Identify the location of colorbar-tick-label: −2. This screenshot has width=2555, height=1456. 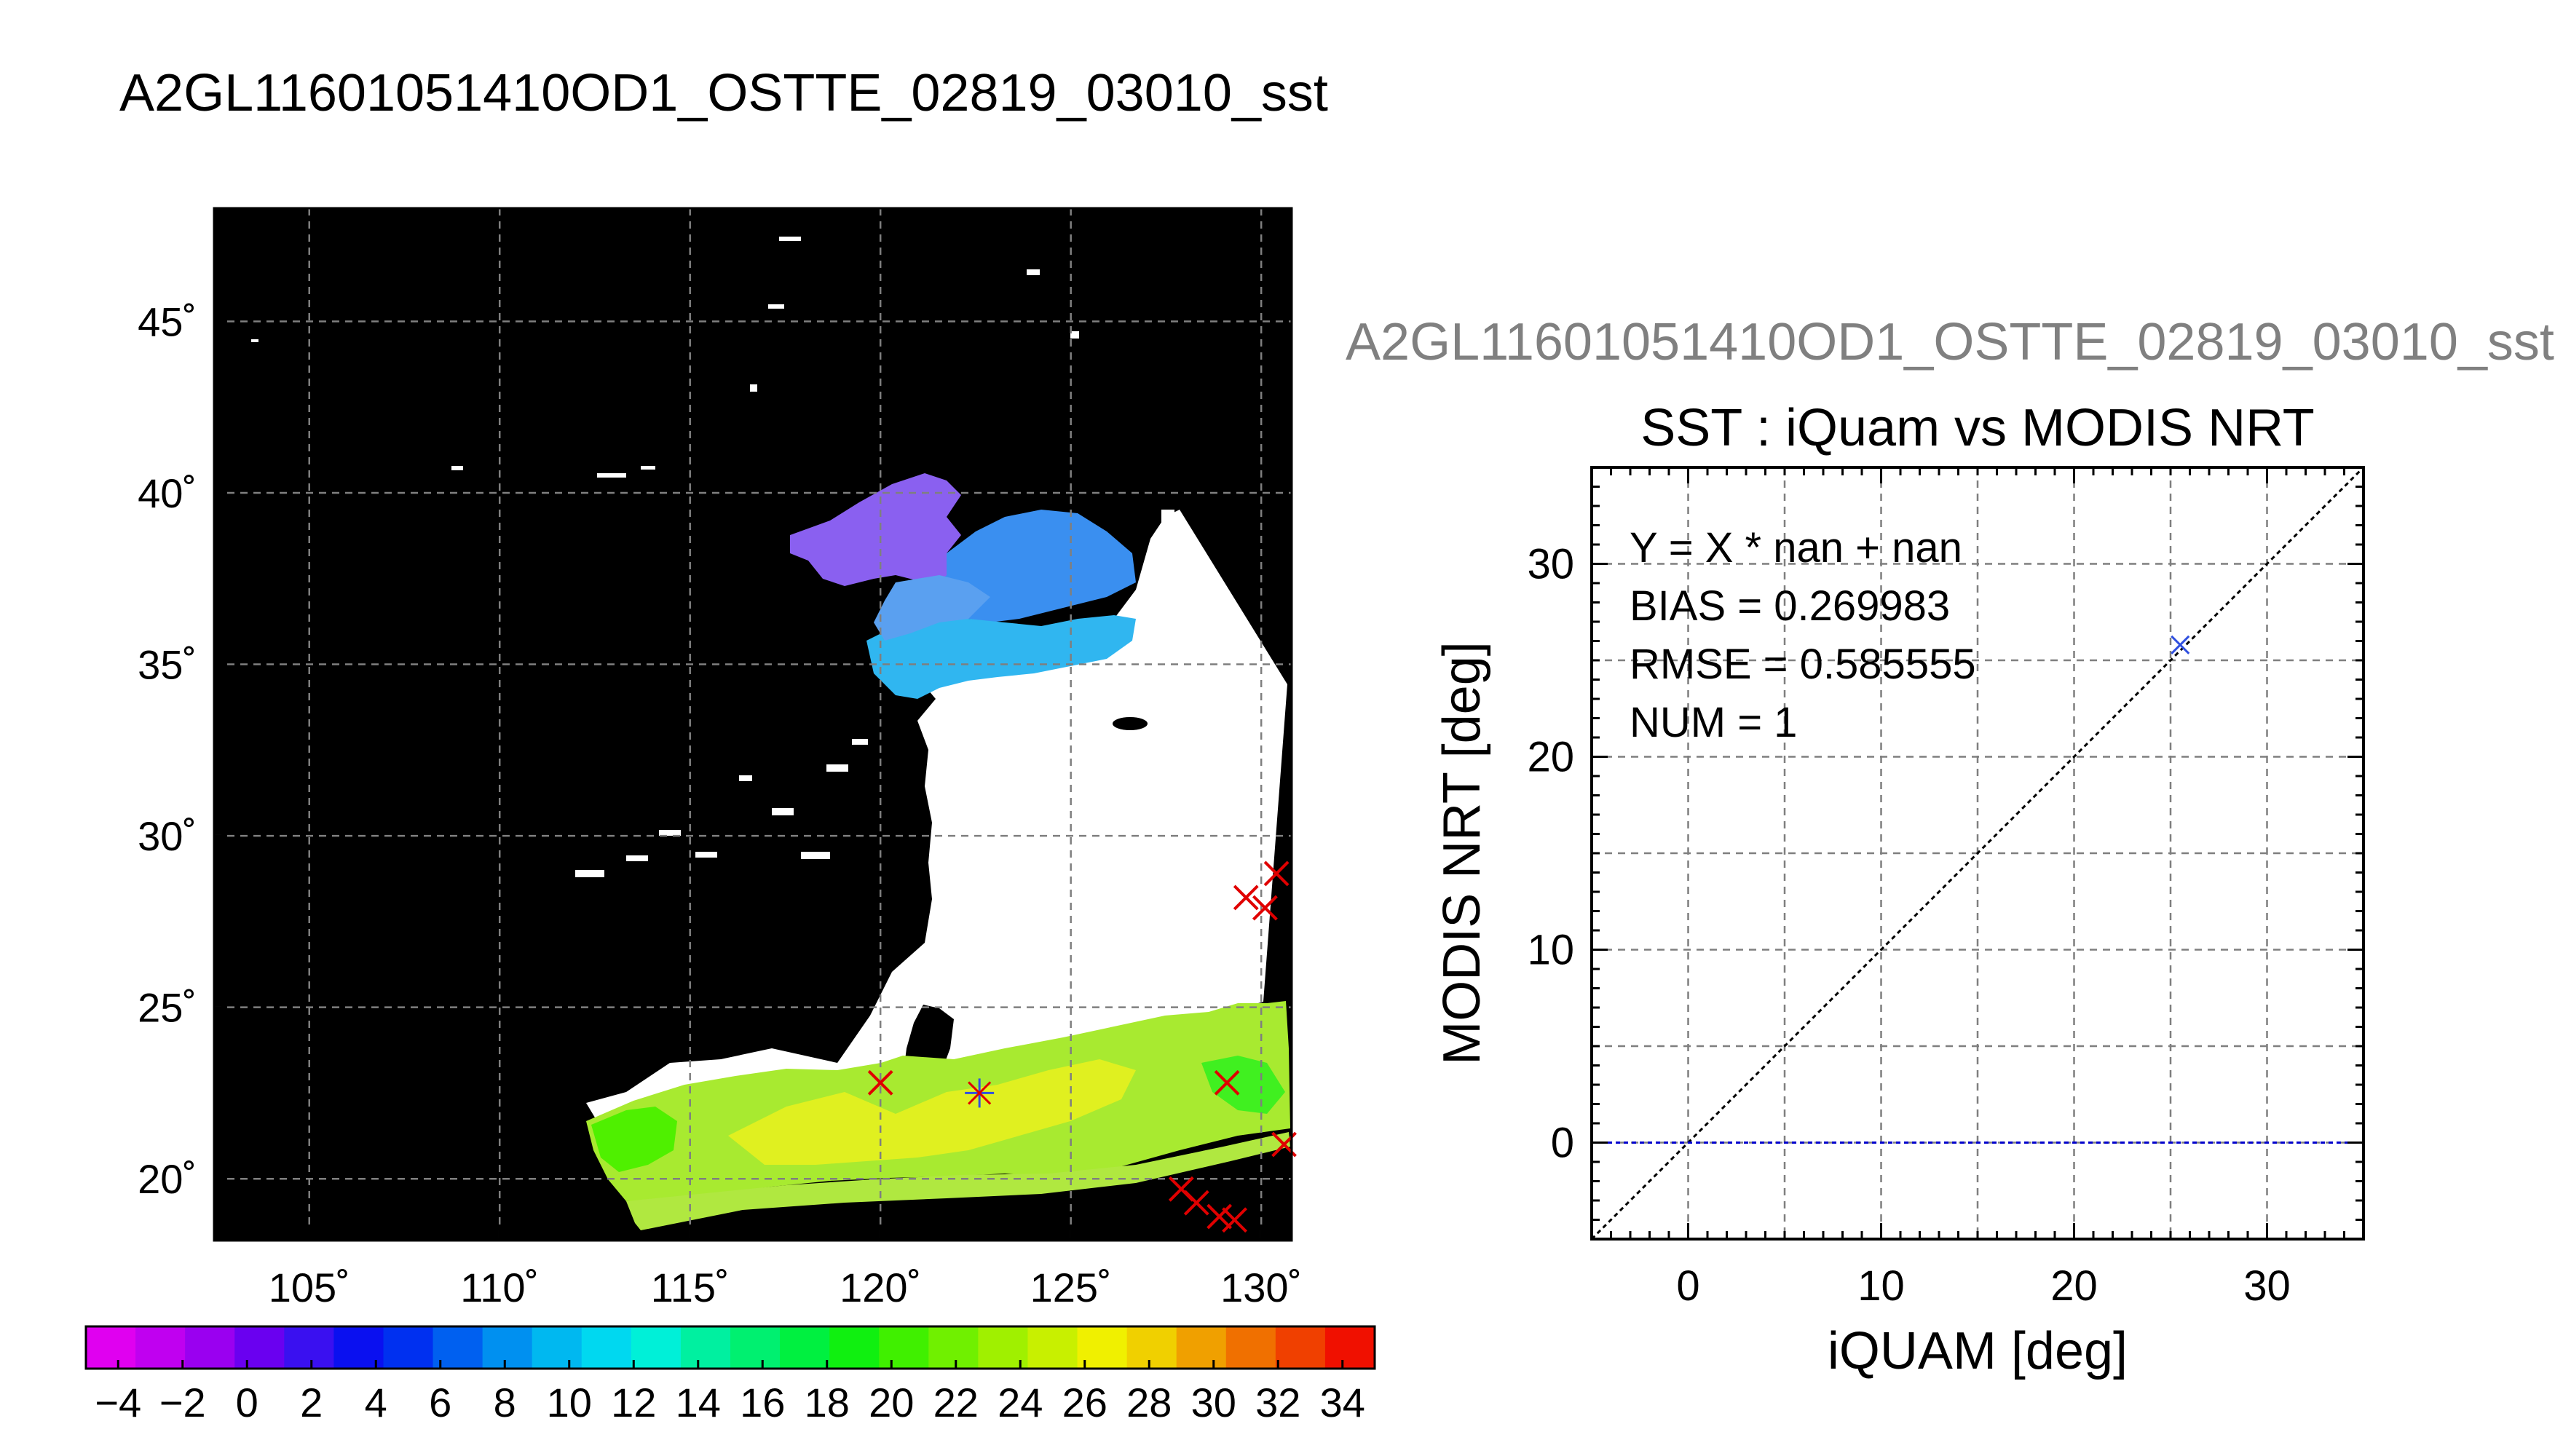
(182, 1402).